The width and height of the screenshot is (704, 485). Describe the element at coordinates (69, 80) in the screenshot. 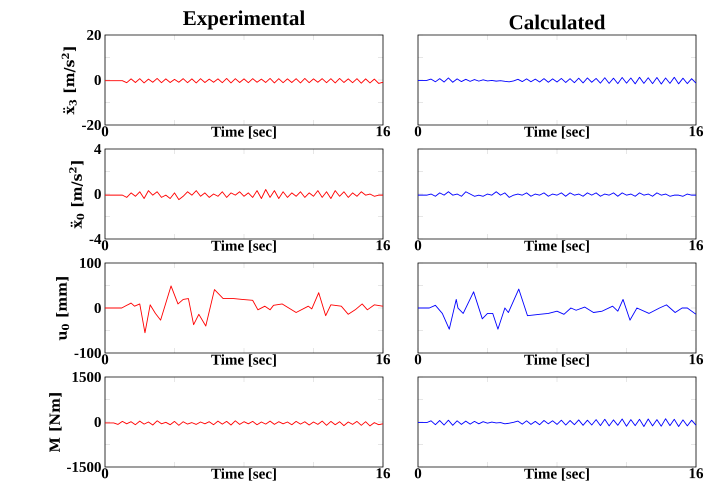

I see `y-axis-title: ẍ$_{3}$ [m/s$^{2}$]` at that location.